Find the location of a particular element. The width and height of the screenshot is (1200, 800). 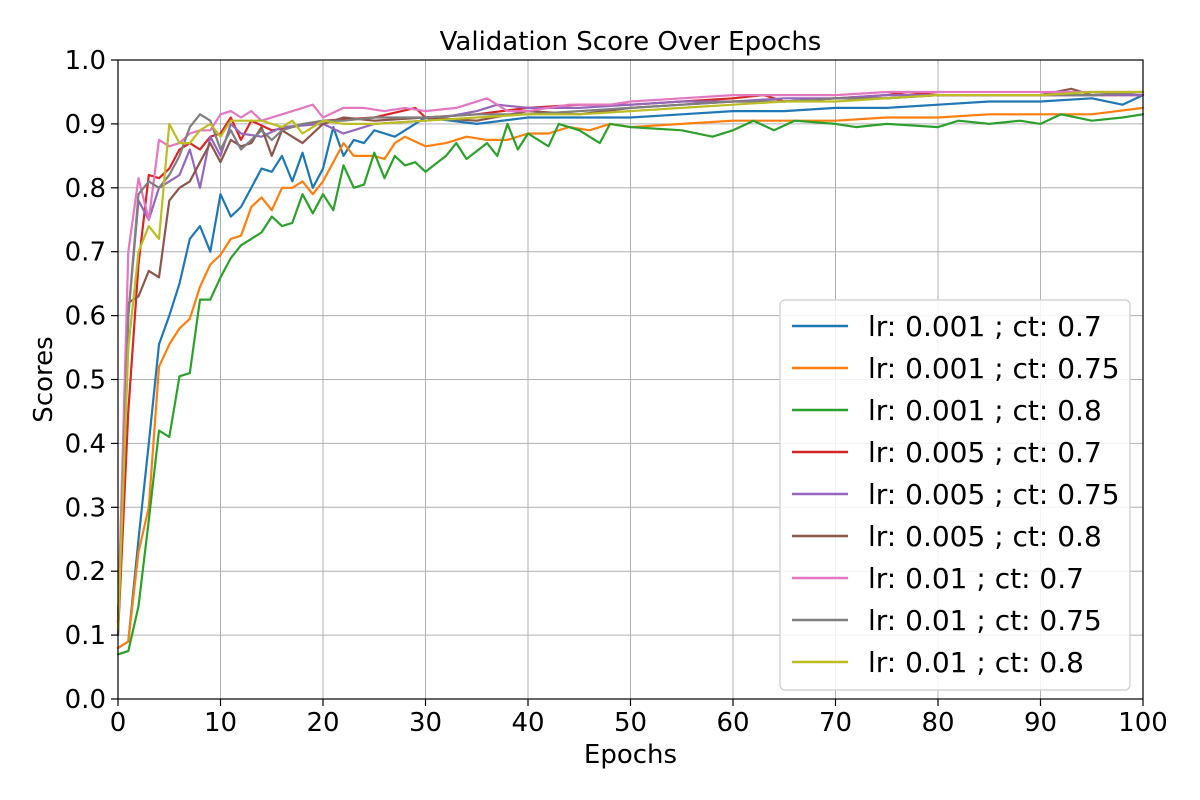

x-tick-label: 10 is located at coordinates (220, 723).